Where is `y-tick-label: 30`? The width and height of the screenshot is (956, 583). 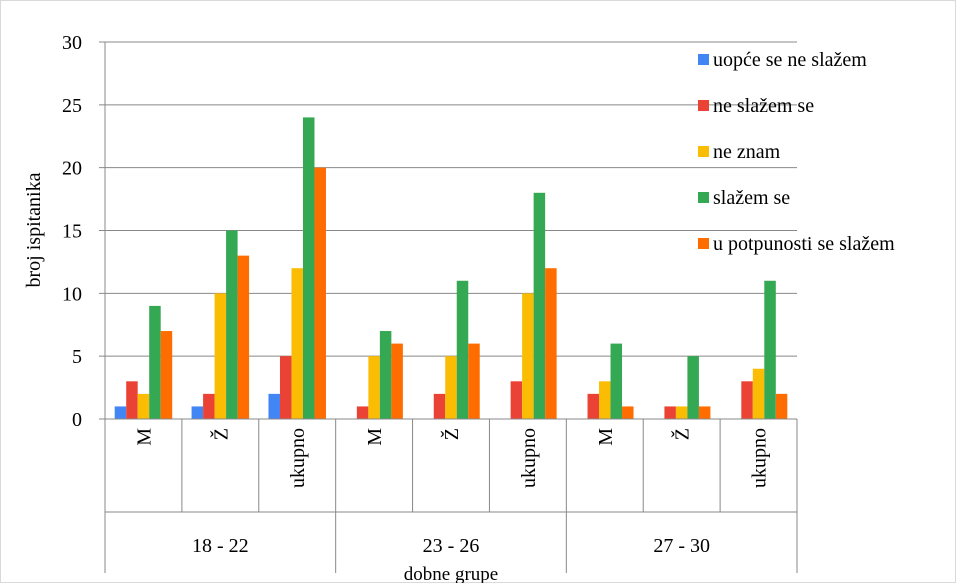
y-tick-label: 30 is located at coordinates (72, 43).